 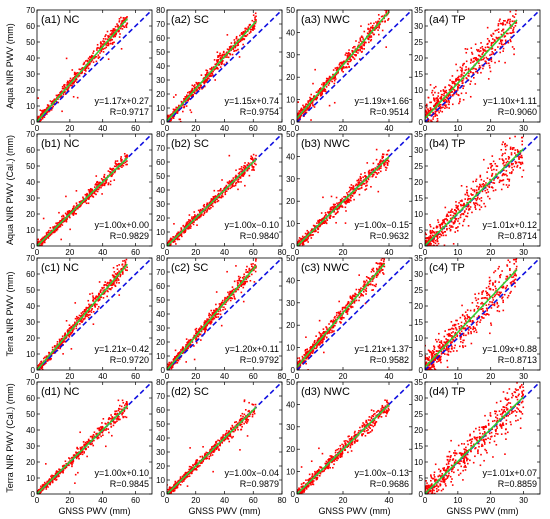 What do you see at coordinates (160, 108) in the screenshot?
I see `y-tick-label: 10` at bounding box center [160, 108].